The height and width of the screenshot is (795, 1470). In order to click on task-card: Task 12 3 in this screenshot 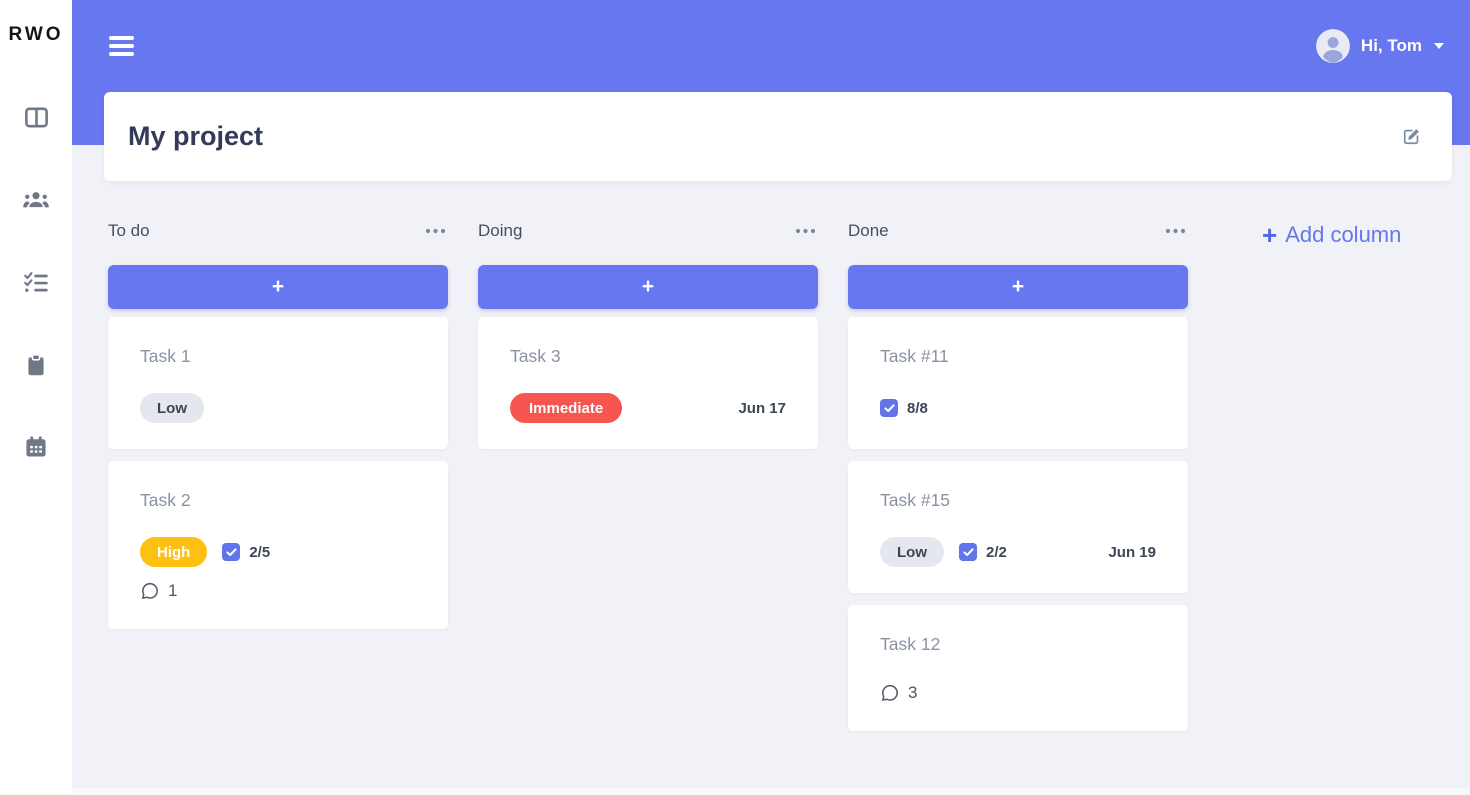, I will do `click(1018, 668)`.